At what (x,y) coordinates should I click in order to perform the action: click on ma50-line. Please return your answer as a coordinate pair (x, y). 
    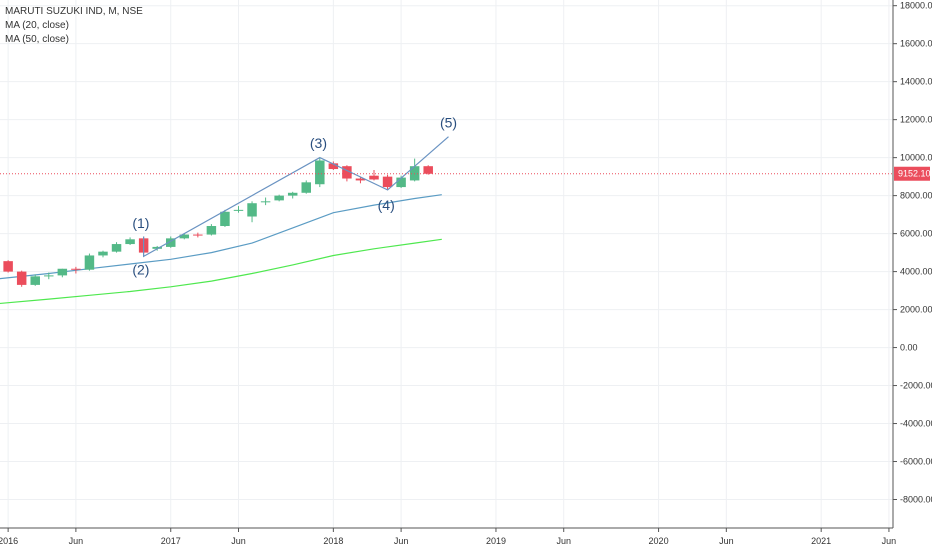
    Looking at the image, I should click on (221, 271).